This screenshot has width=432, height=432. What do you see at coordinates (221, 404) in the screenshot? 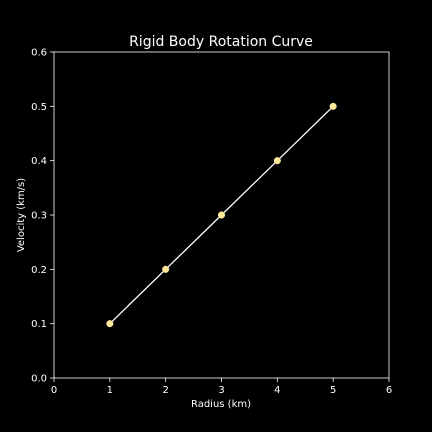
I see `x-axis-label: Radius (km)` at bounding box center [221, 404].